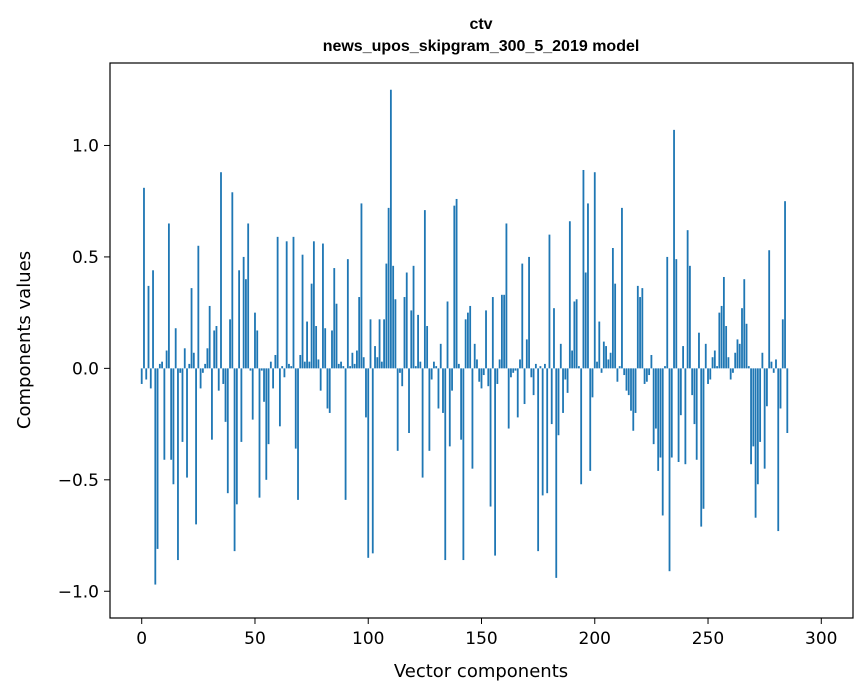  Describe the element at coordinates (24, 340) in the screenshot. I see `y-axis-label: Components values` at that location.